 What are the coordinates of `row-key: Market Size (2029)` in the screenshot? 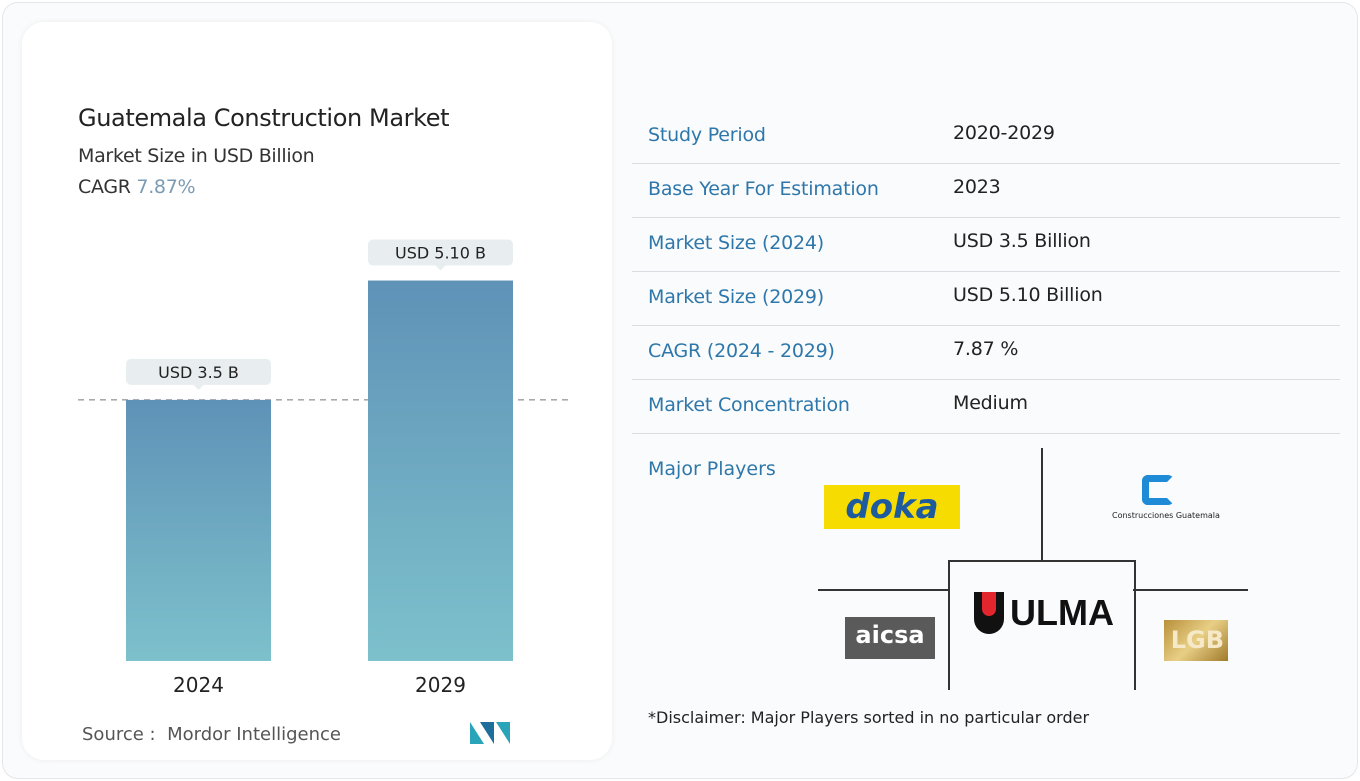 It's located at (736, 297).